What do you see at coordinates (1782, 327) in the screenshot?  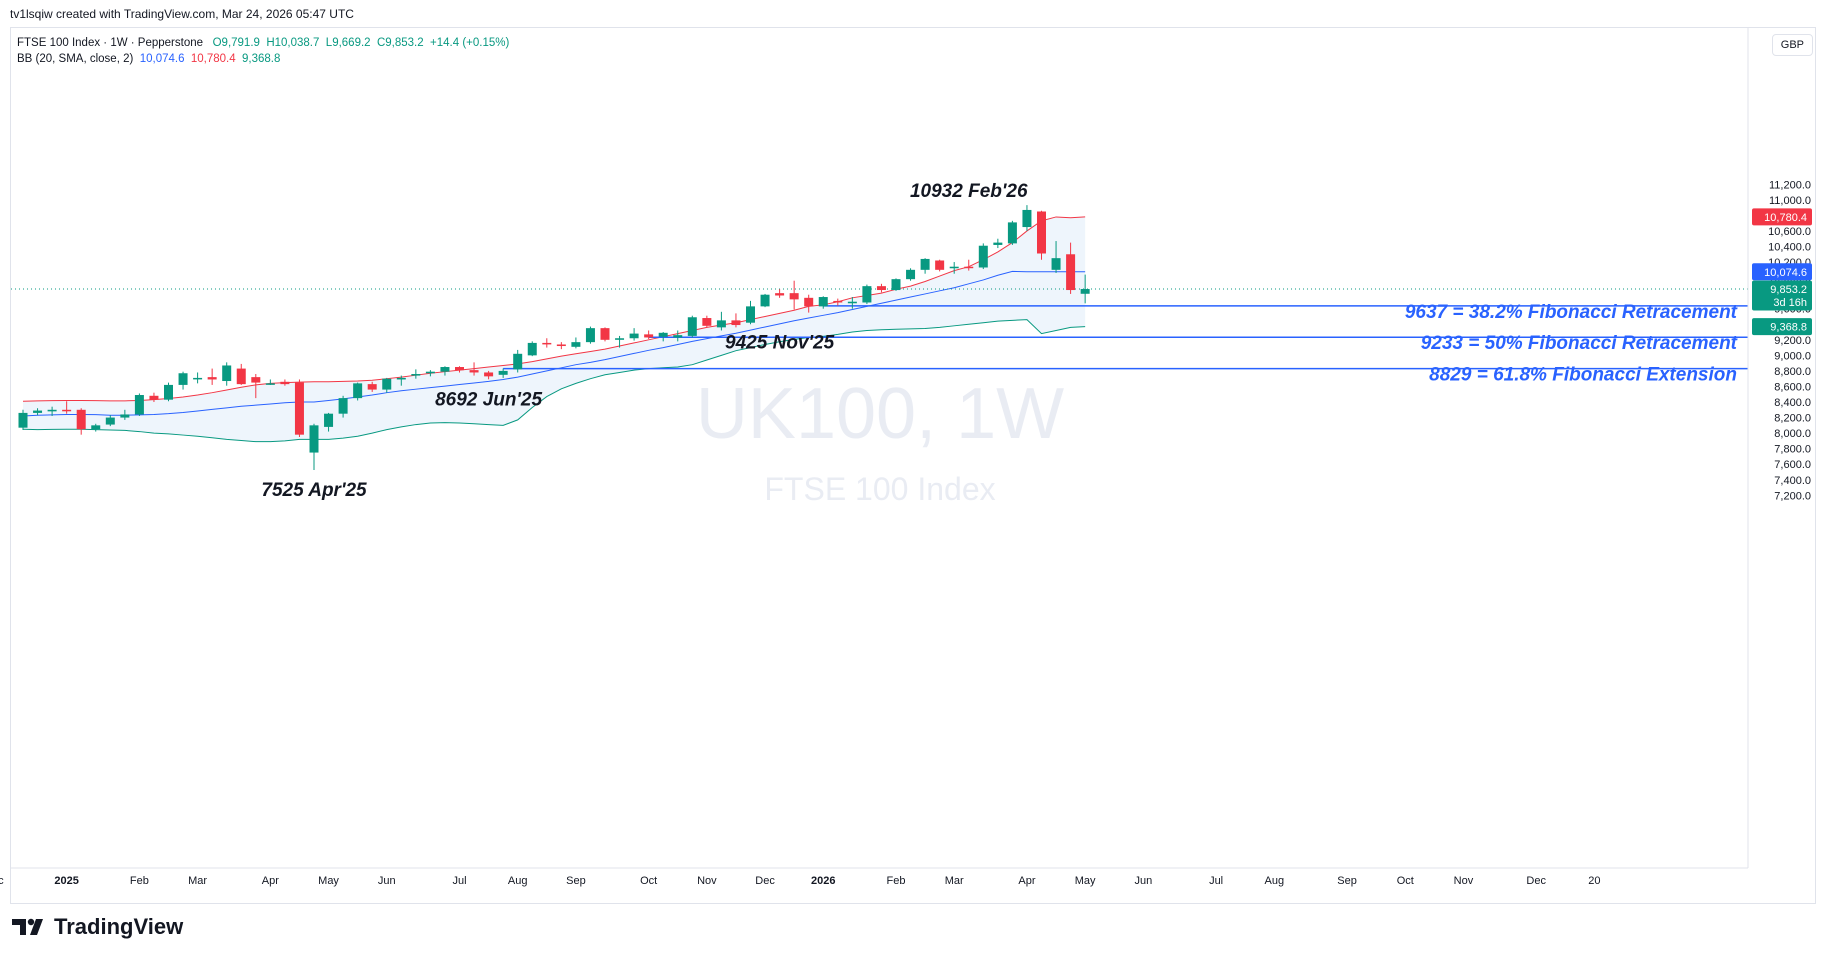 I see `price-tag-lower-bg` at bounding box center [1782, 327].